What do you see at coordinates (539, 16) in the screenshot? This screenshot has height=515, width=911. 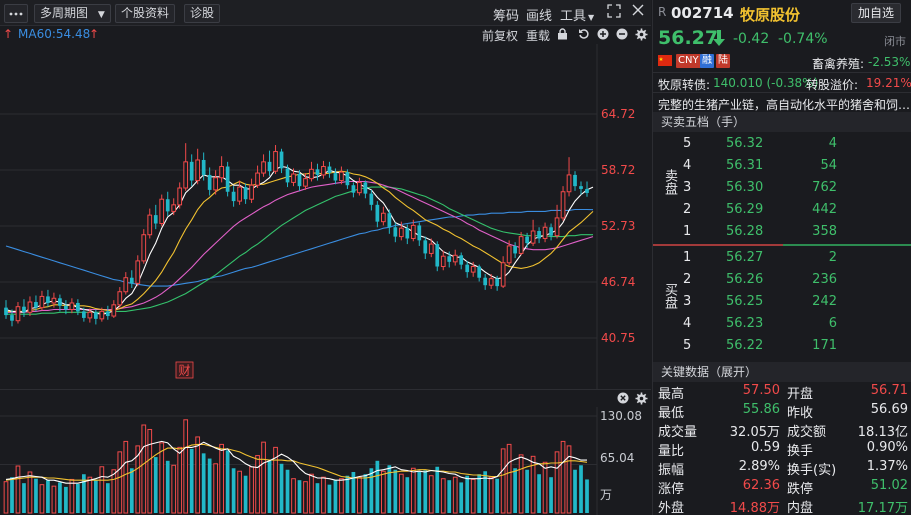 I see `draw-line-link: 画线` at bounding box center [539, 16].